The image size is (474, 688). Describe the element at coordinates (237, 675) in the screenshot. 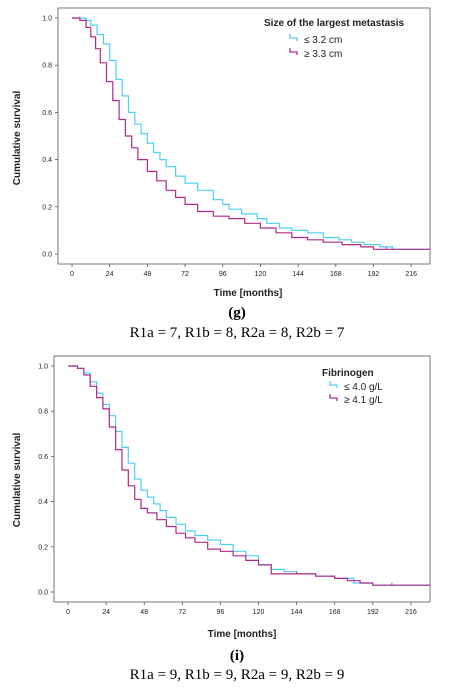

I see `panel-i-caption: R1a = 9, R1b = 9, R2a = 9, R2b = 9` at that location.